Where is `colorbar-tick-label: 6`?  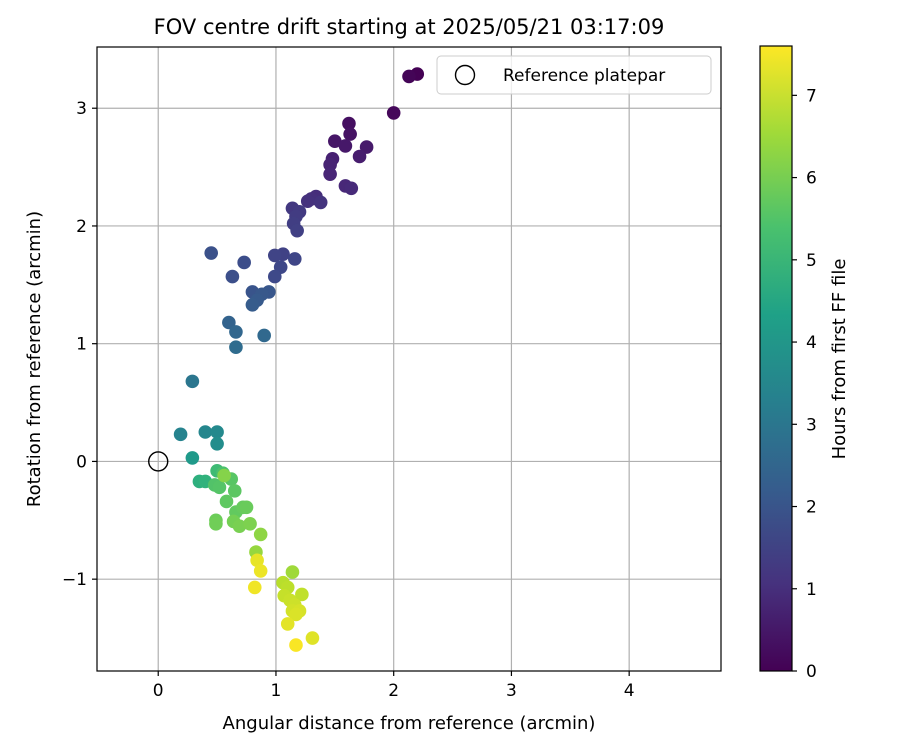 colorbar-tick-label: 6 is located at coordinates (811, 179).